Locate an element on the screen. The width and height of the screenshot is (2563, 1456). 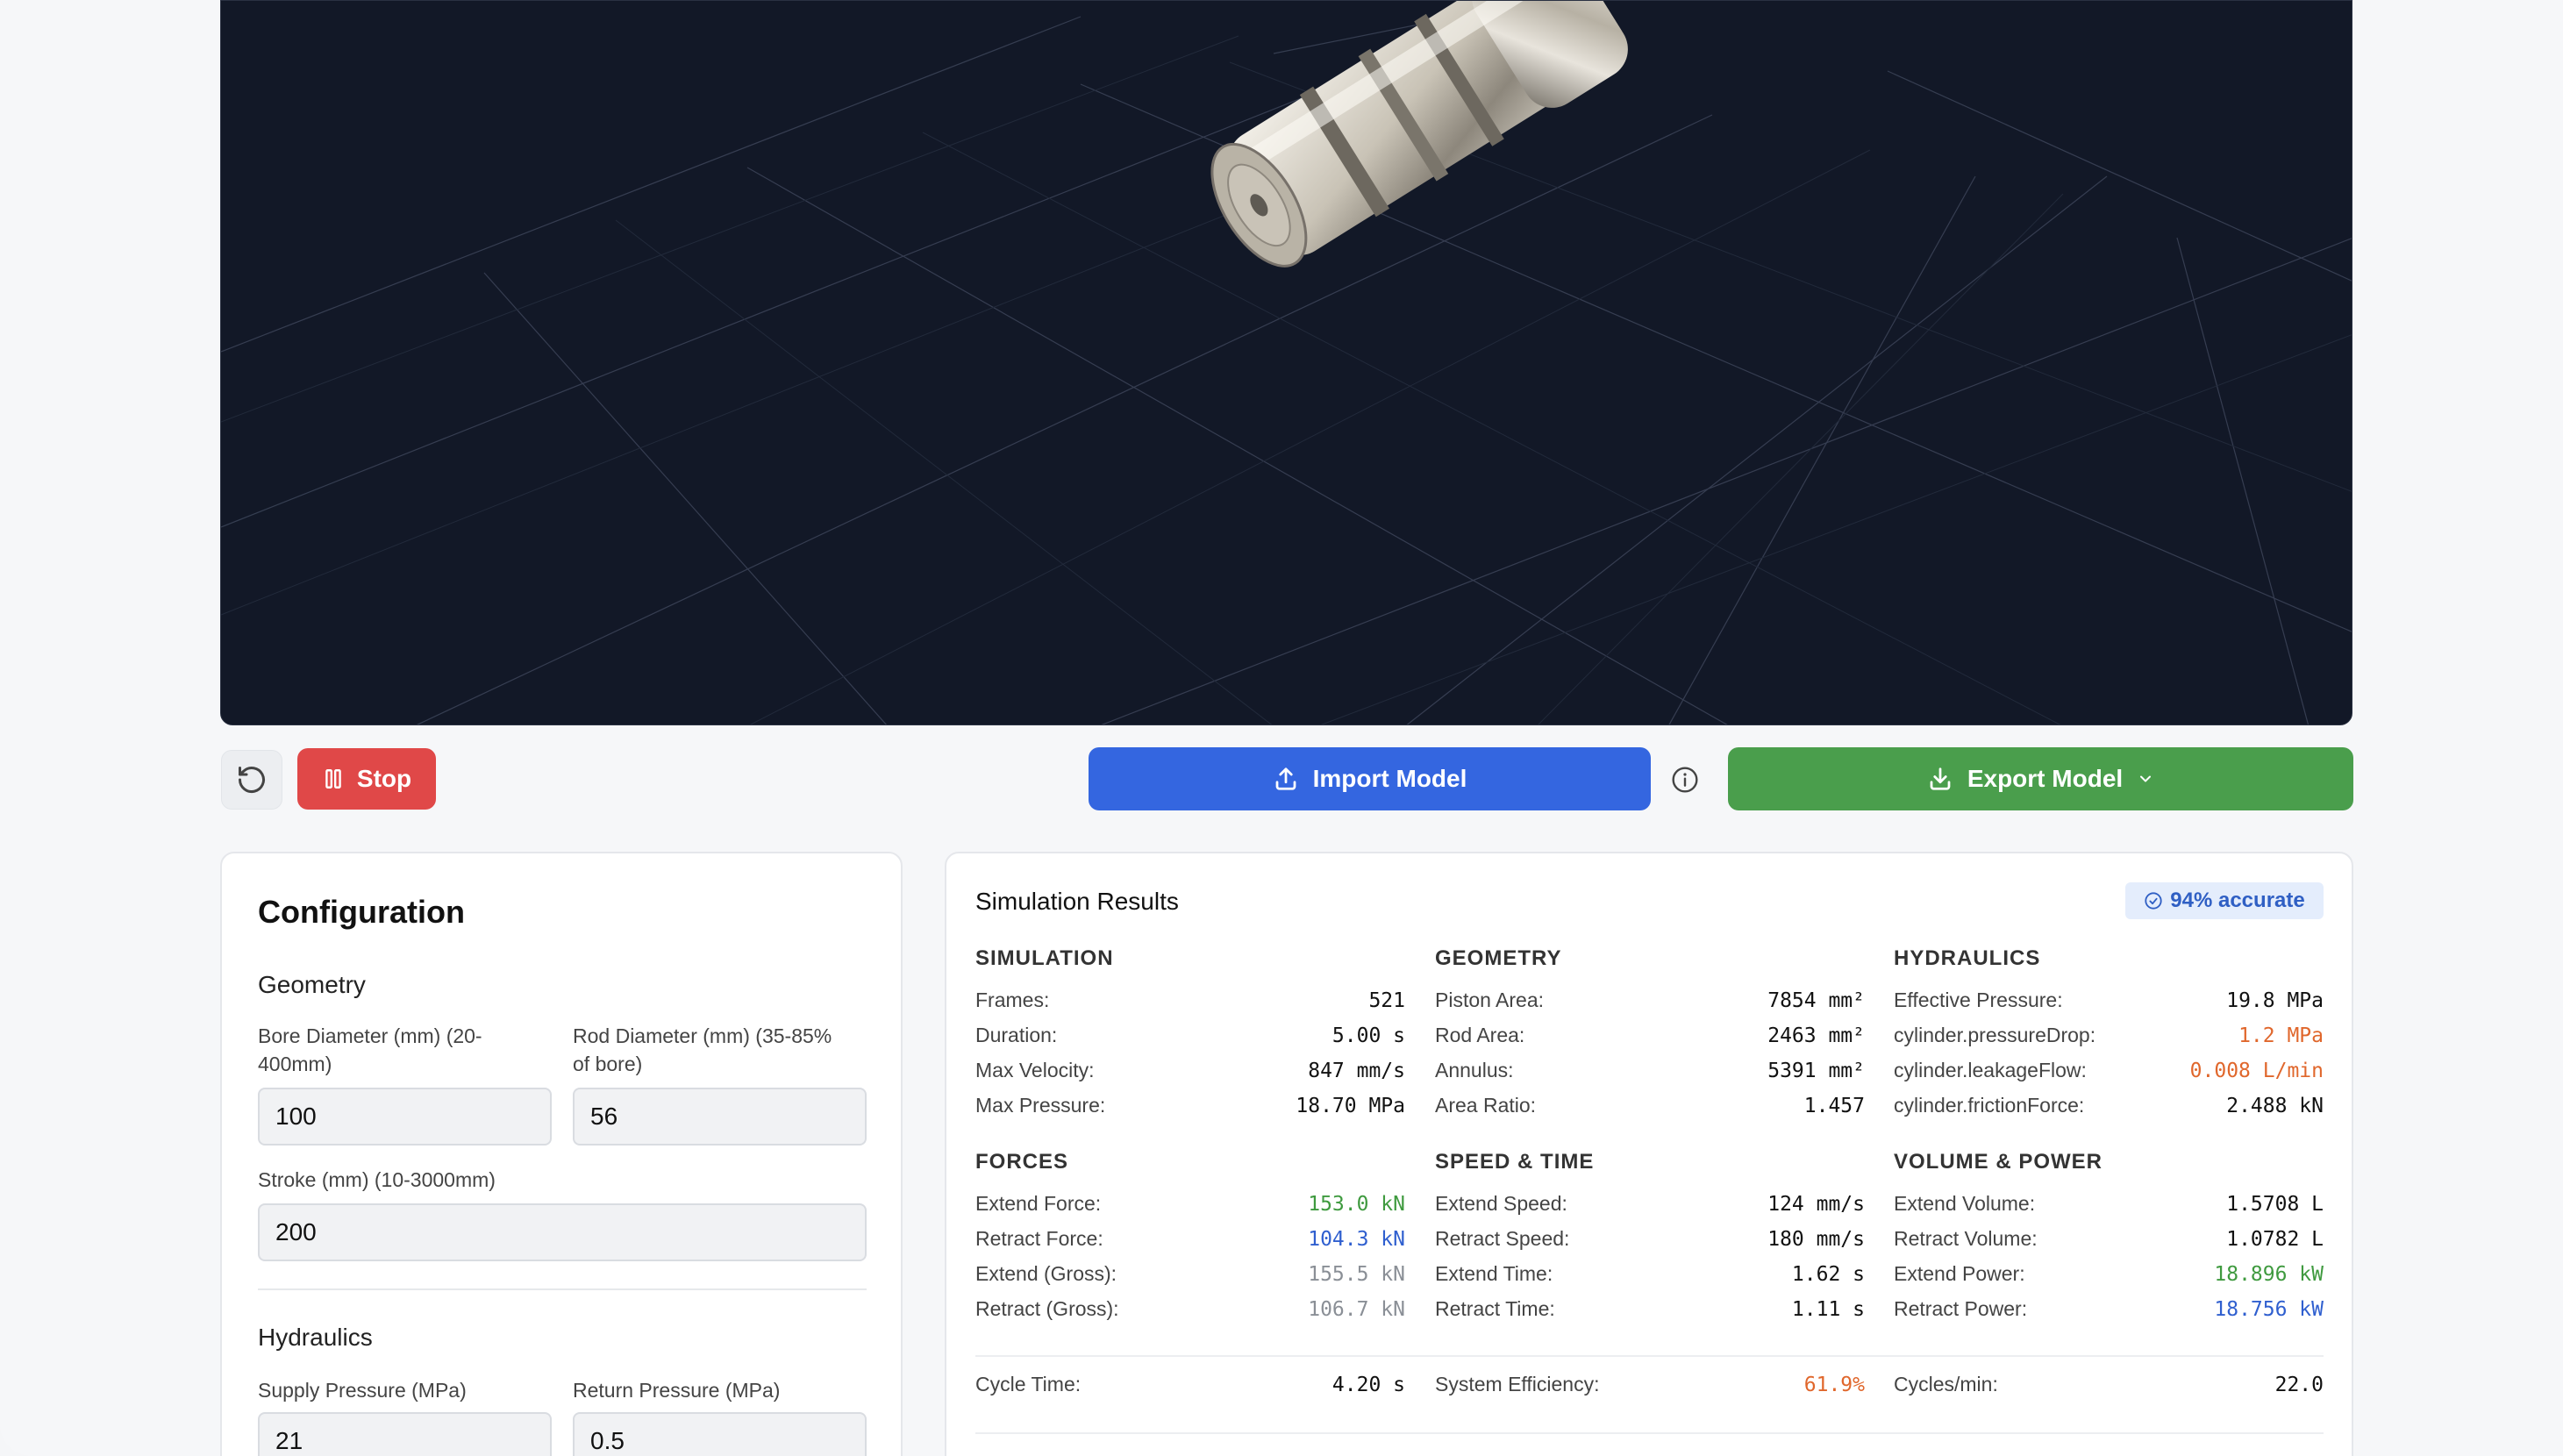
result-row: Effective Pressure: 19.8 MPa is located at coordinates (2109, 1006).